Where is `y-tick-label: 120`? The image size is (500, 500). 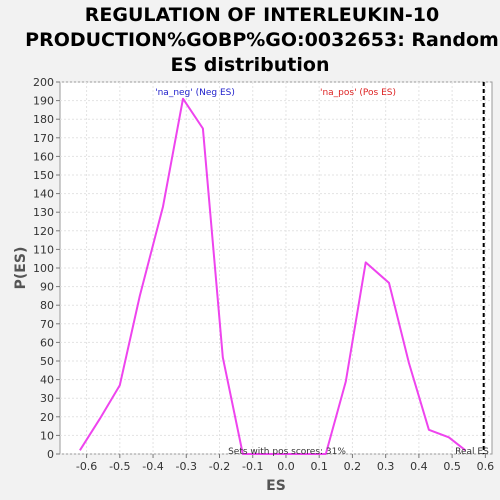 y-tick-label: 120 is located at coordinates (43, 231).